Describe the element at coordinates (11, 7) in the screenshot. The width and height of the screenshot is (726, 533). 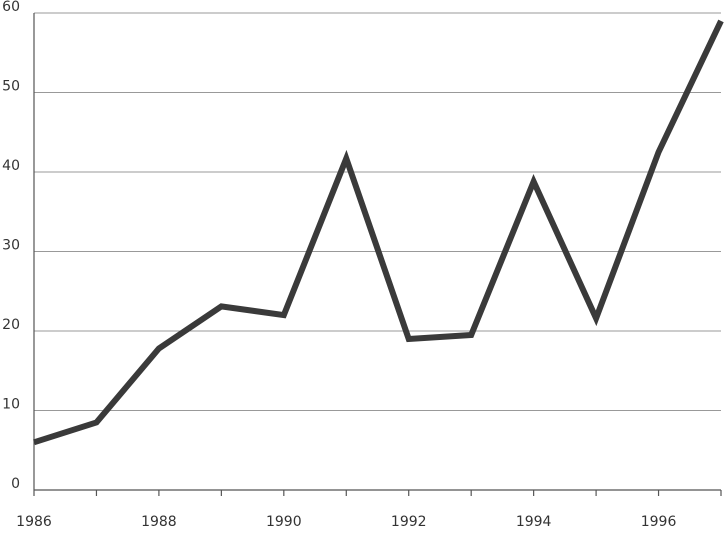
I see `y-tick-label: 60` at that location.